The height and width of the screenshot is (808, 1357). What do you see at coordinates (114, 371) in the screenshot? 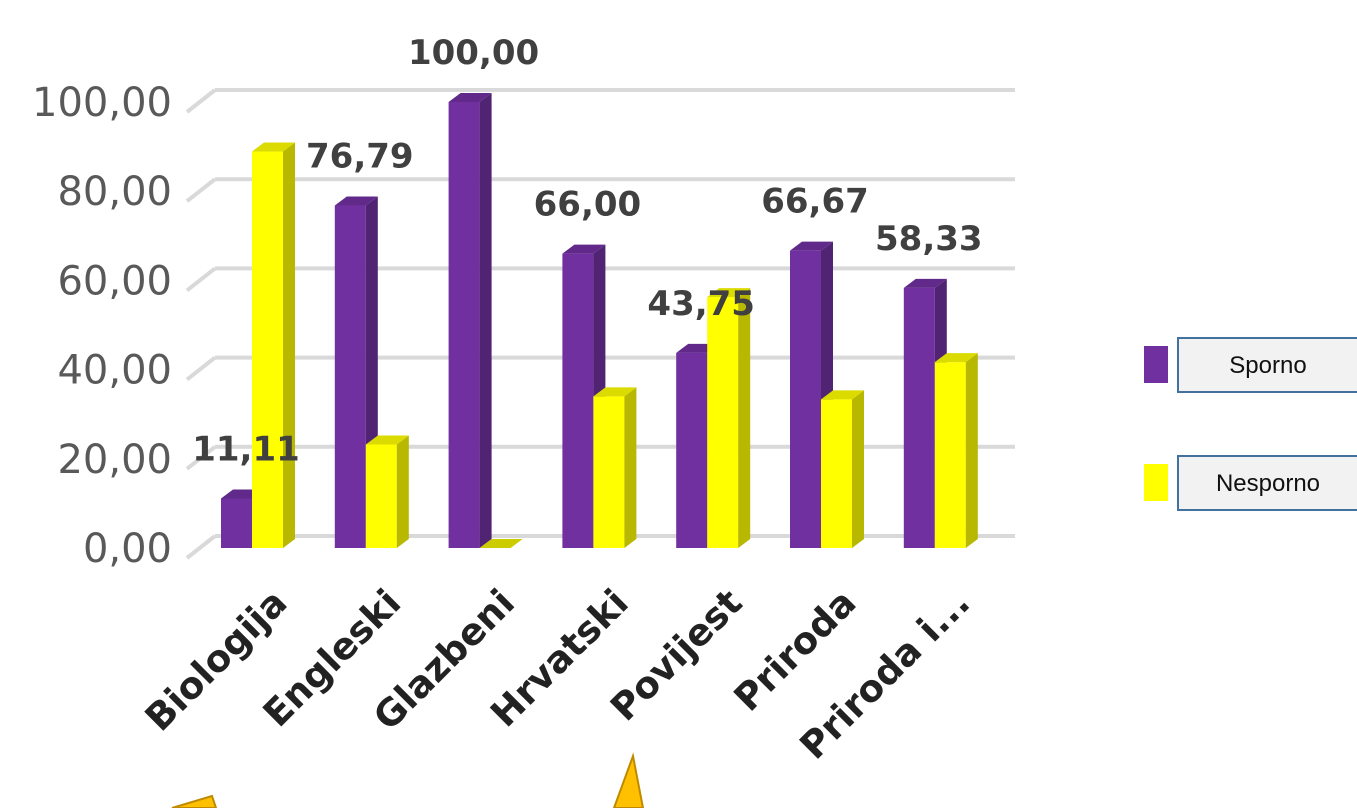
I see `y-tick-label: 40,00` at bounding box center [114, 371].